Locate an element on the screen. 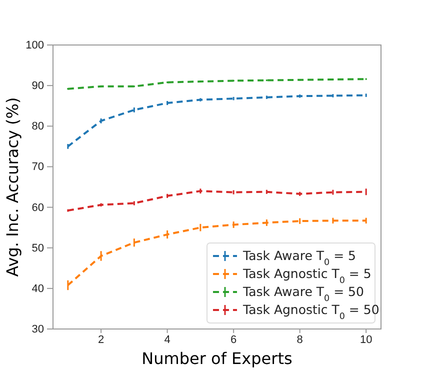 The width and height of the screenshot is (423, 370). y-tick-label: 60 is located at coordinates (38, 208).